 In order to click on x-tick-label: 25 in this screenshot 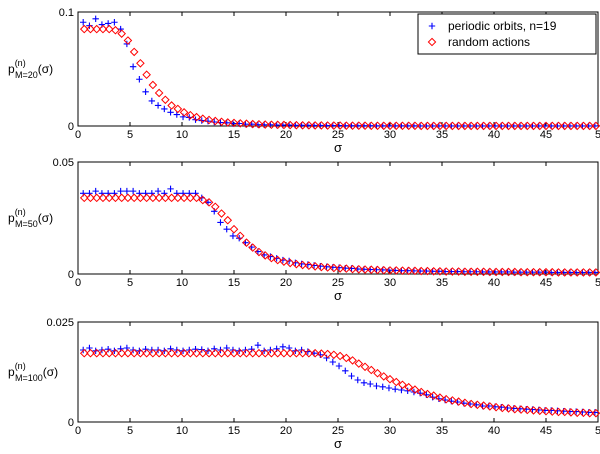, I will do `click(338, 431)`.